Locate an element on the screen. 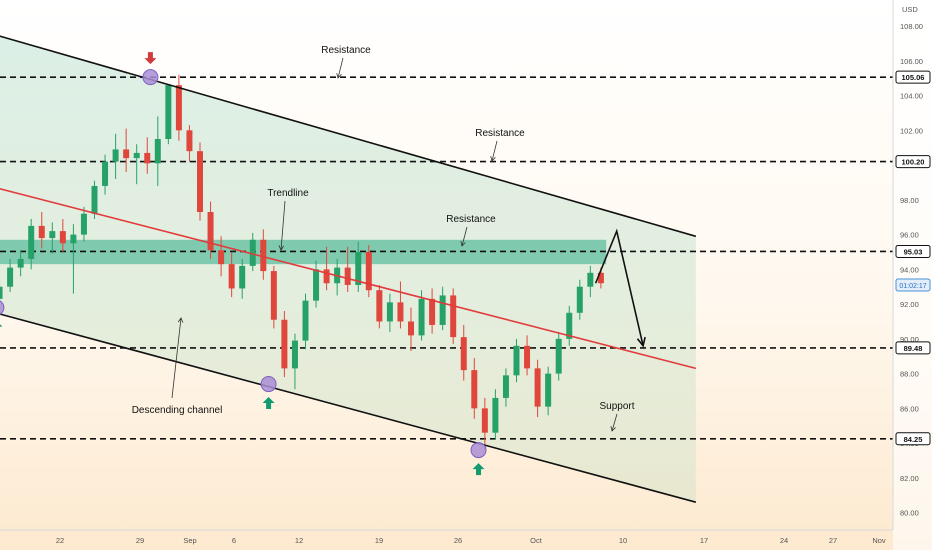 This screenshot has height=555, width=932. annotation-resistance-zone-pointer-head is located at coordinates (463, 244).